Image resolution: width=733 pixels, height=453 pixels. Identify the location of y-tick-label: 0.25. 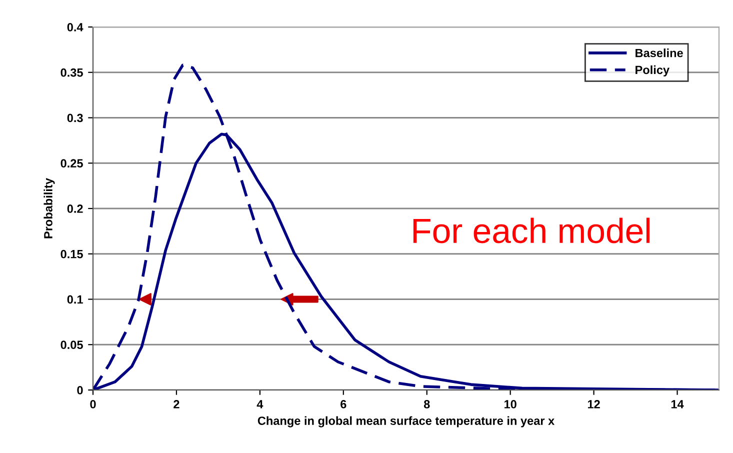
(71, 163).